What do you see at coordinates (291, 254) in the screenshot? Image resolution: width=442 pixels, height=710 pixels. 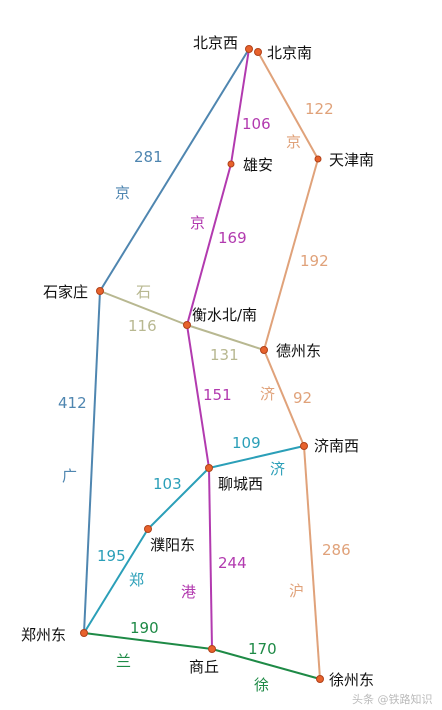 I see `edge-tianjinnan-dezhoudong` at bounding box center [291, 254].